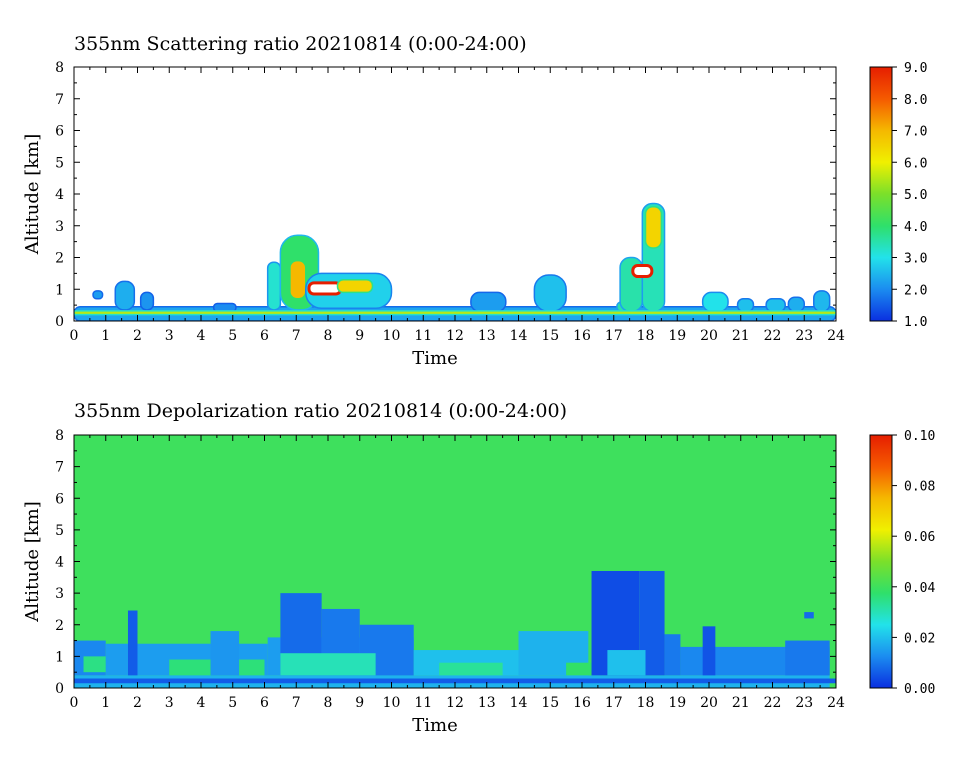  What do you see at coordinates (919, 487) in the screenshot?
I see `colorbar-label: 0.08` at bounding box center [919, 487].